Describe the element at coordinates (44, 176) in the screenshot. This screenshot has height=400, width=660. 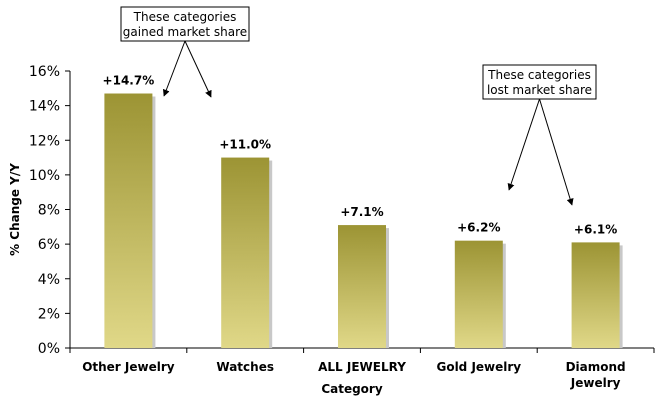
I see `y-tick-label: 10%` at that location.